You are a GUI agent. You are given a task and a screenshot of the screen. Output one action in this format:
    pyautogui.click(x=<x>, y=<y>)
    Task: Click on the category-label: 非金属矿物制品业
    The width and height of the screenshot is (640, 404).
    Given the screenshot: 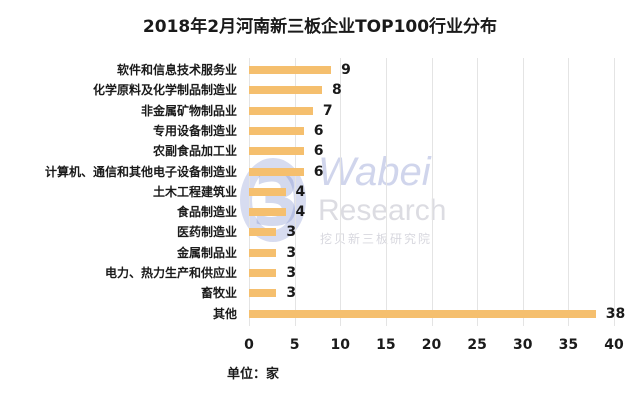 What is the action you would take?
    pyautogui.click(x=188, y=110)
    